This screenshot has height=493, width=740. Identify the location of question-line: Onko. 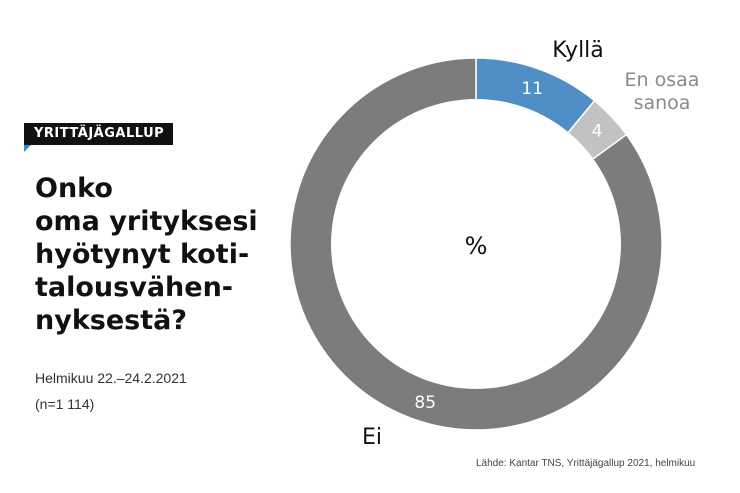
(74, 188).